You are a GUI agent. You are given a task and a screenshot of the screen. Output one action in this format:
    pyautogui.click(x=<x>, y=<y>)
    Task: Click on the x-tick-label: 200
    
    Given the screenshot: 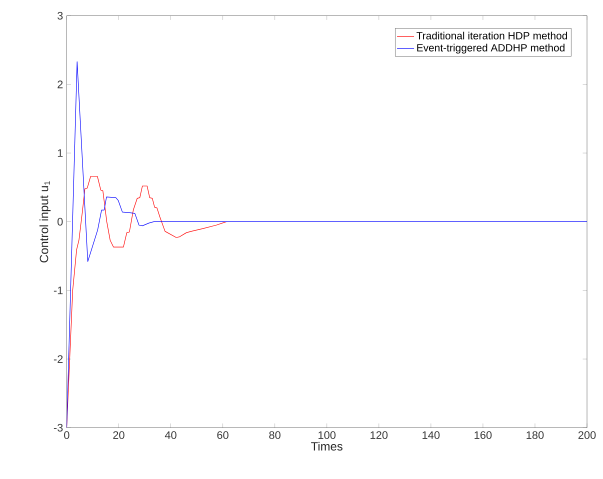 What is the action you would take?
    pyautogui.click(x=587, y=435)
    